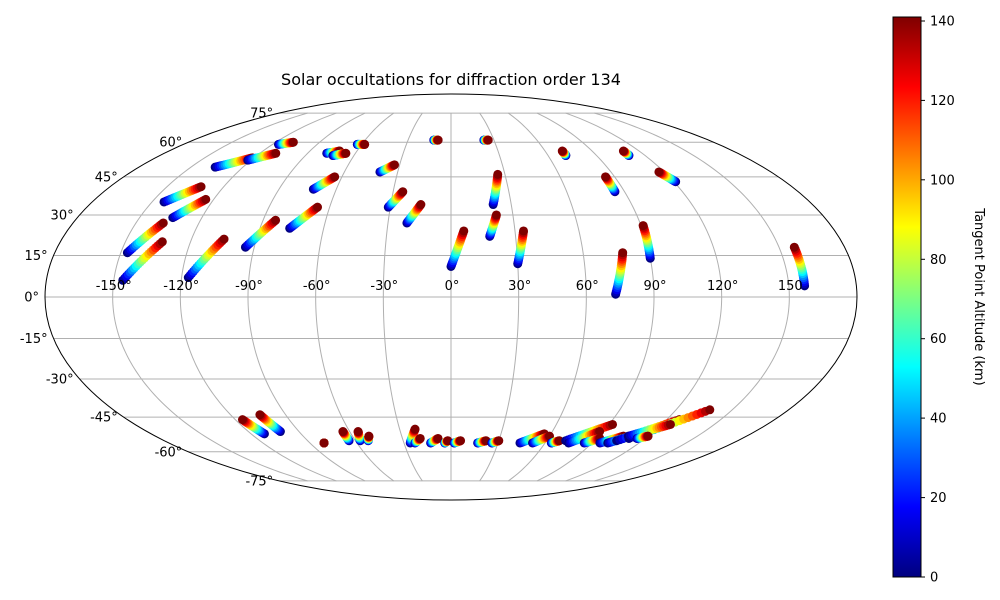  I want to click on longitude-tick-label: 120°, so click(722, 286).